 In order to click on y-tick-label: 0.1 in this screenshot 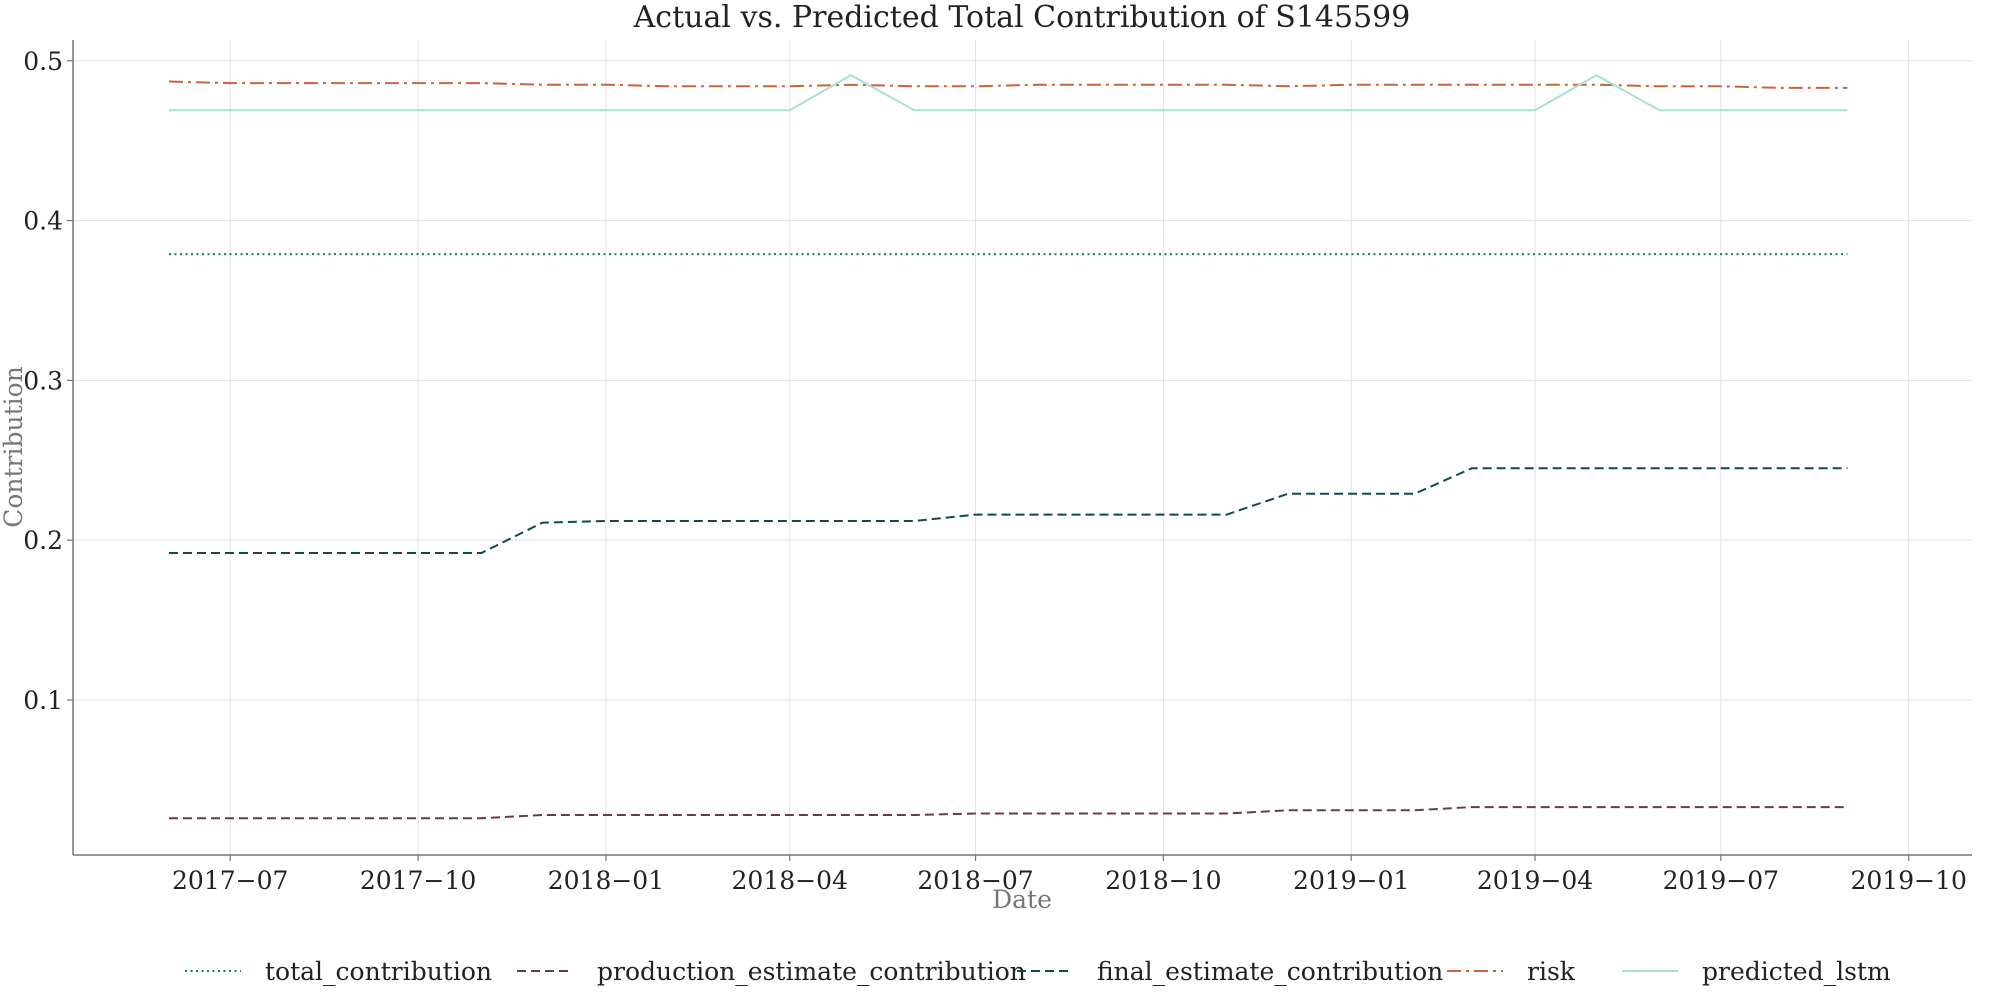, I will do `click(43, 700)`.